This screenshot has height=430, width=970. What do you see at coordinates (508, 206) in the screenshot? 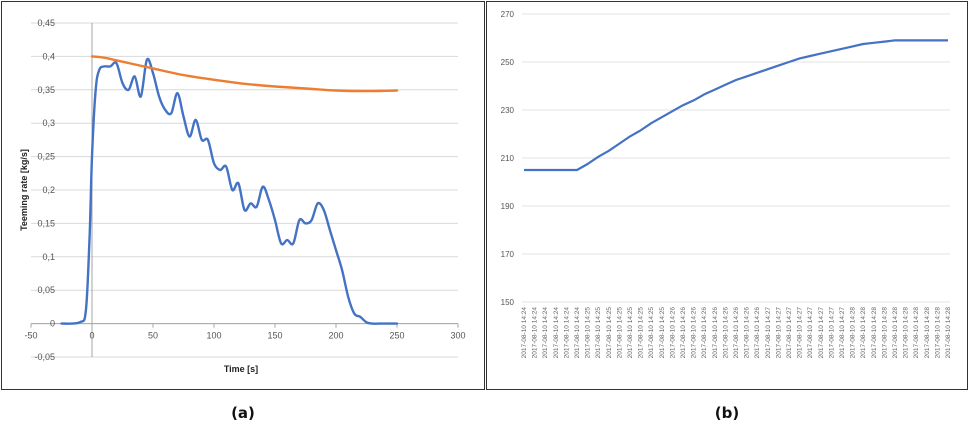
I see `chart-b-y-tick-label: 190` at bounding box center [508, 206].